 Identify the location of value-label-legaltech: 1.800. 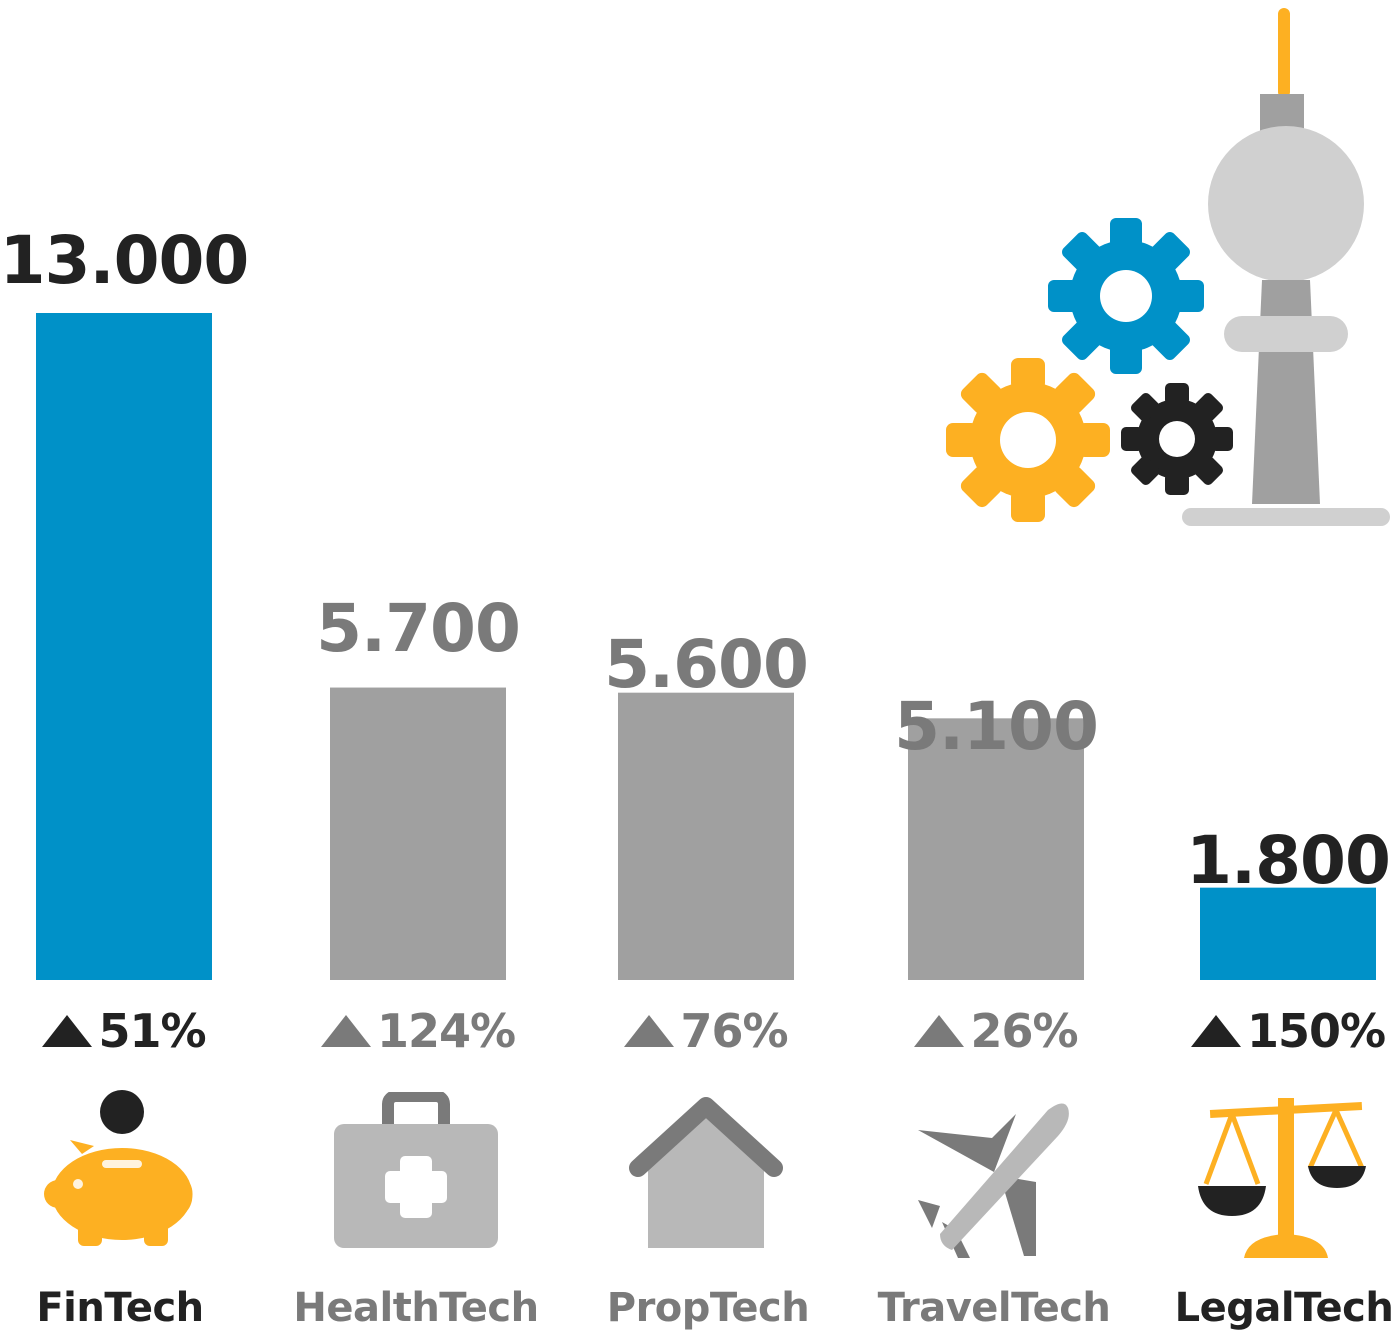
(1288, 860).